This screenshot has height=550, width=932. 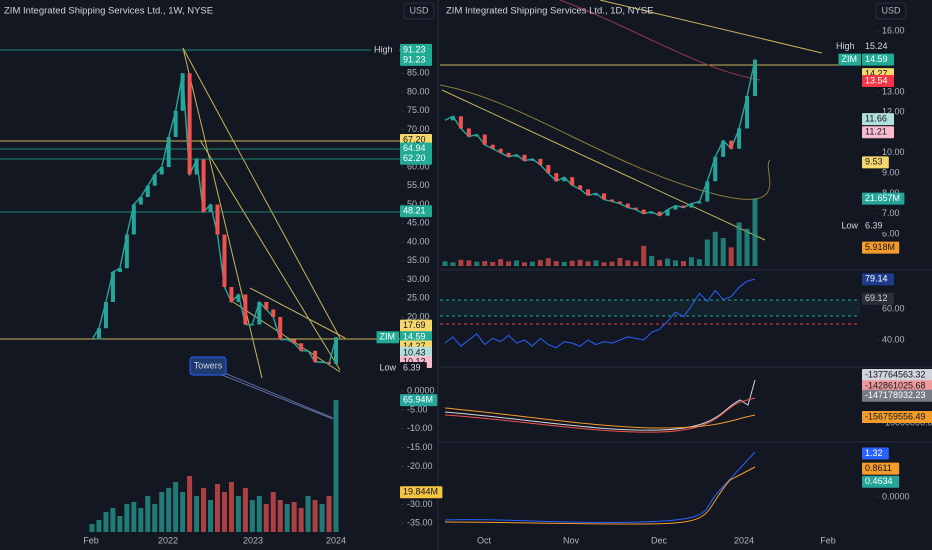 What do you see at coordinates (891, 172) in the screenshot?
I see `y-tick-label: 9.00` at bounding box center [891, 172].